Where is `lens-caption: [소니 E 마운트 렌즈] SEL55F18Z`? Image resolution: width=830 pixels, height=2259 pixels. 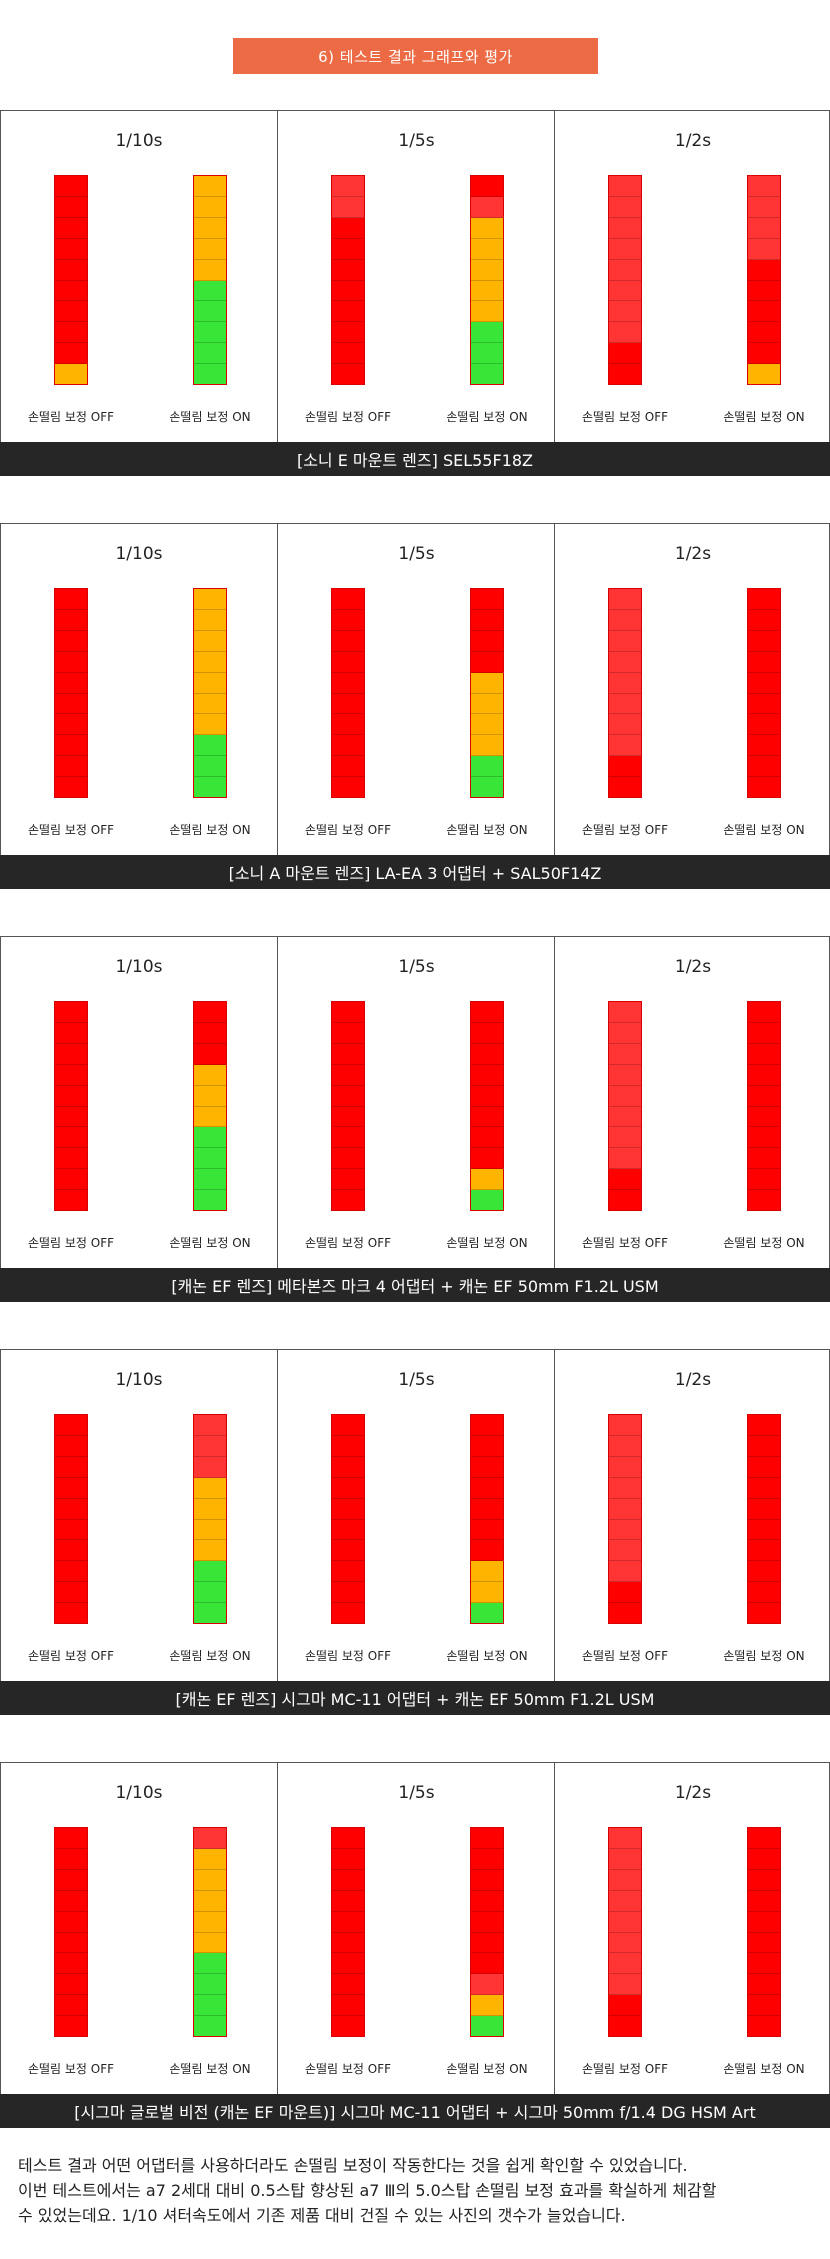
lens-caption: [소니 E 마운트 렌즈] SEL55F18Z is located at coordinates (415, 459).